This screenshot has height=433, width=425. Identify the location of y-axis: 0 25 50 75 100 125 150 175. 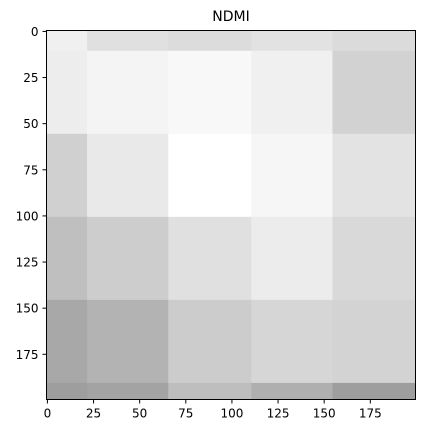
(31, 193).